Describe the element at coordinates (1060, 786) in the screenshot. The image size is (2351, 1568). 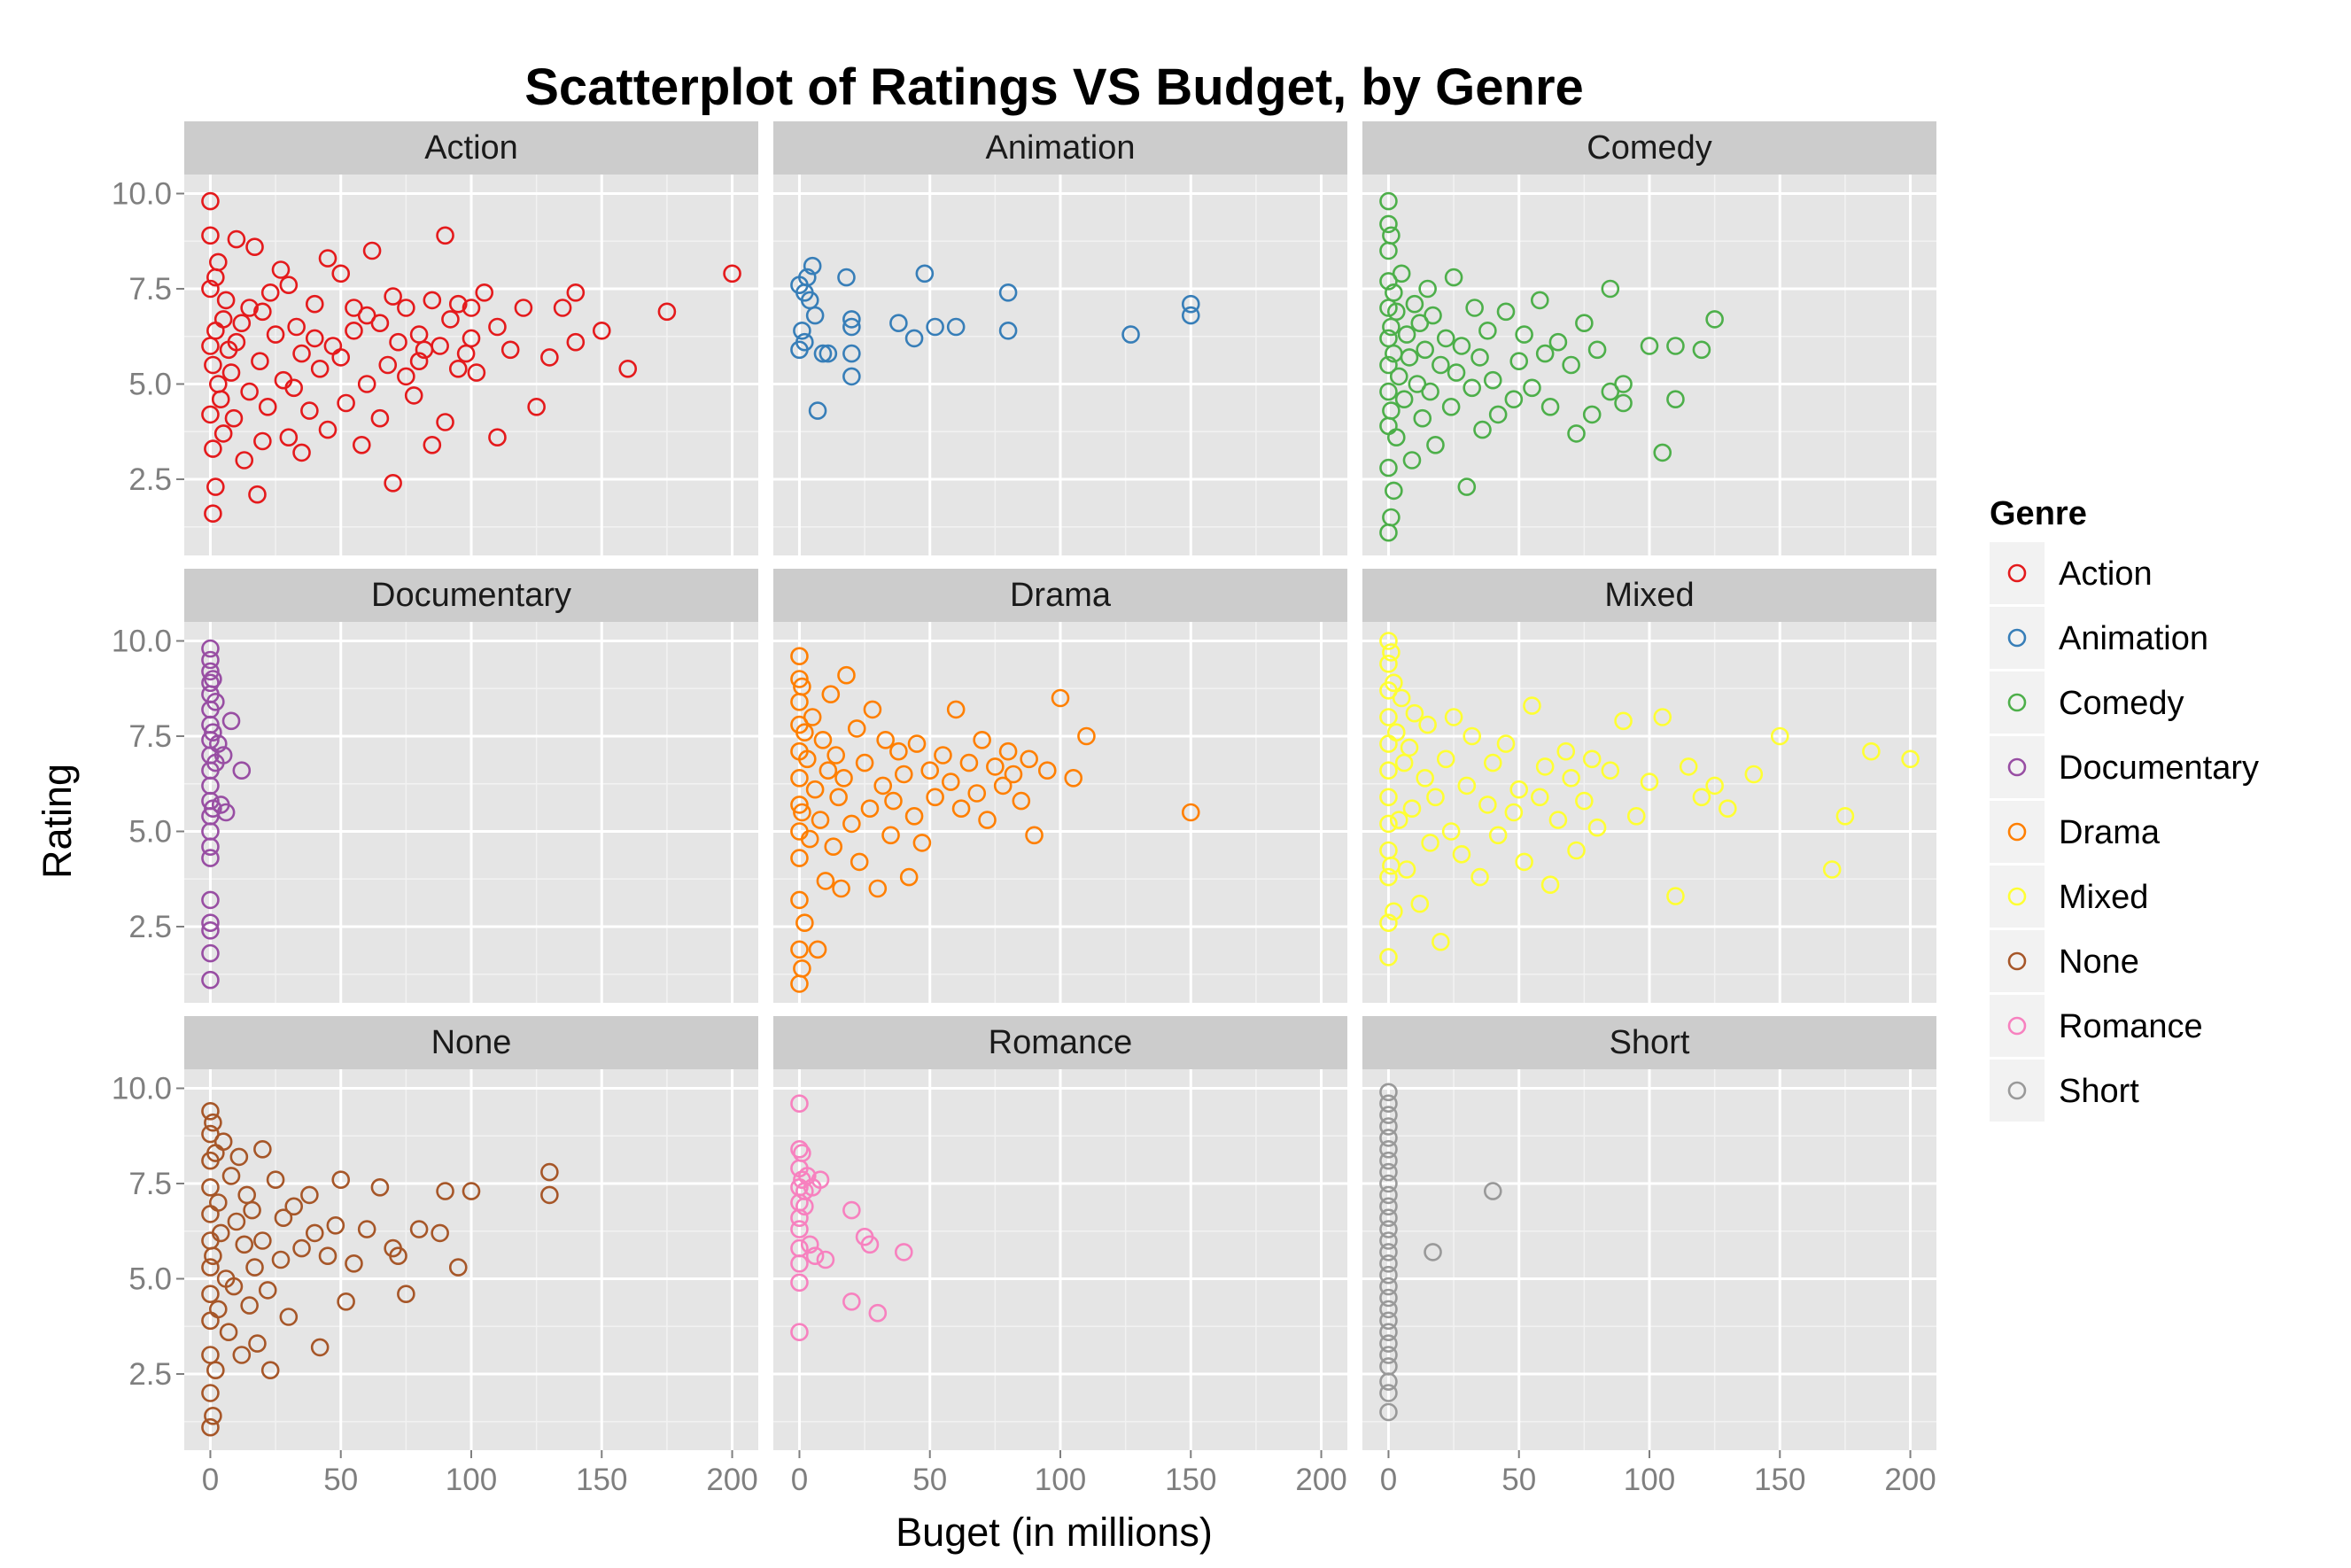
I see `facet-panel-drama: Drama` at that location.